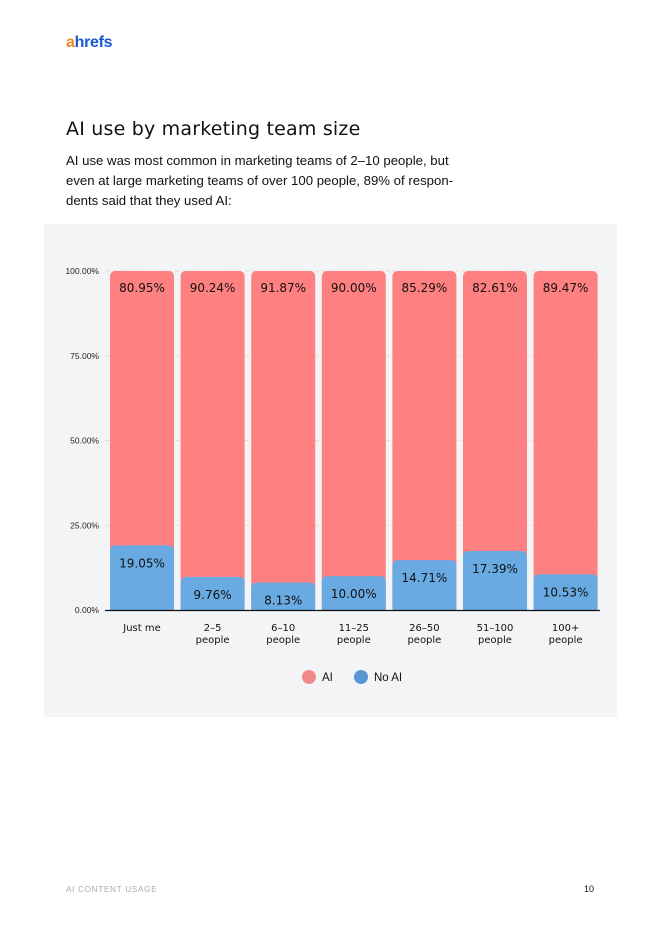  I want to click on x-tick-label: 51–100, so click(495, 628).